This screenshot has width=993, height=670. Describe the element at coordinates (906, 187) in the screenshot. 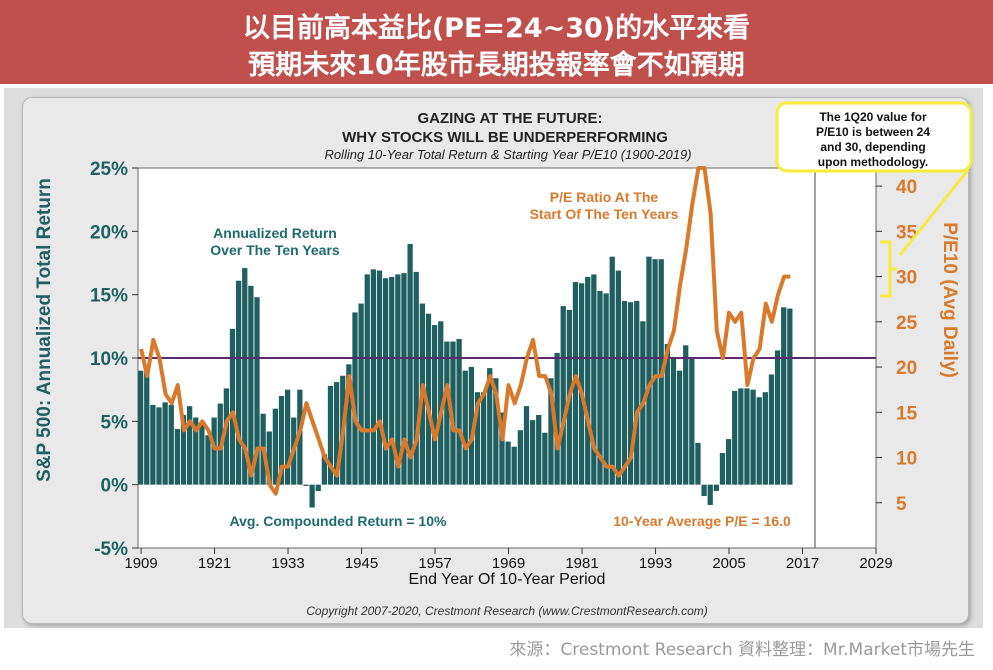

I see `y2-tick-label: 40` at that location.